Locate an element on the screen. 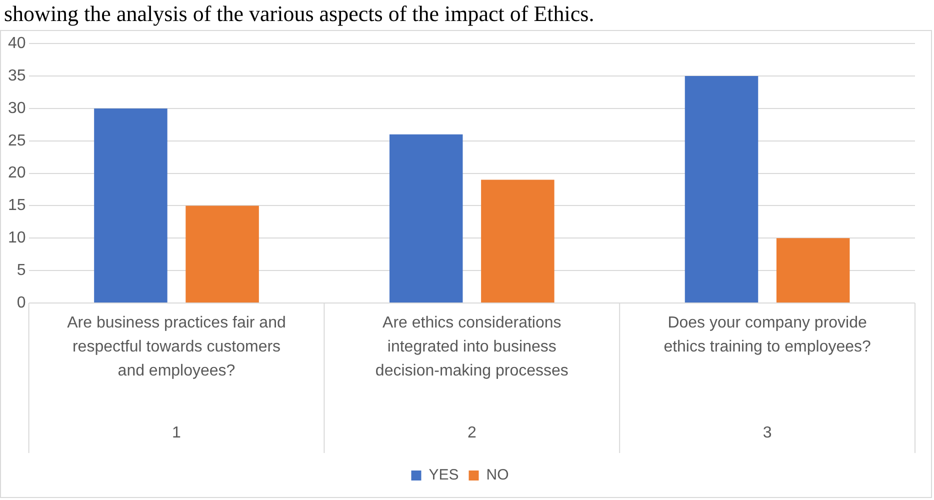  y-tick-label: 15 is located at coordinates (17, 205).